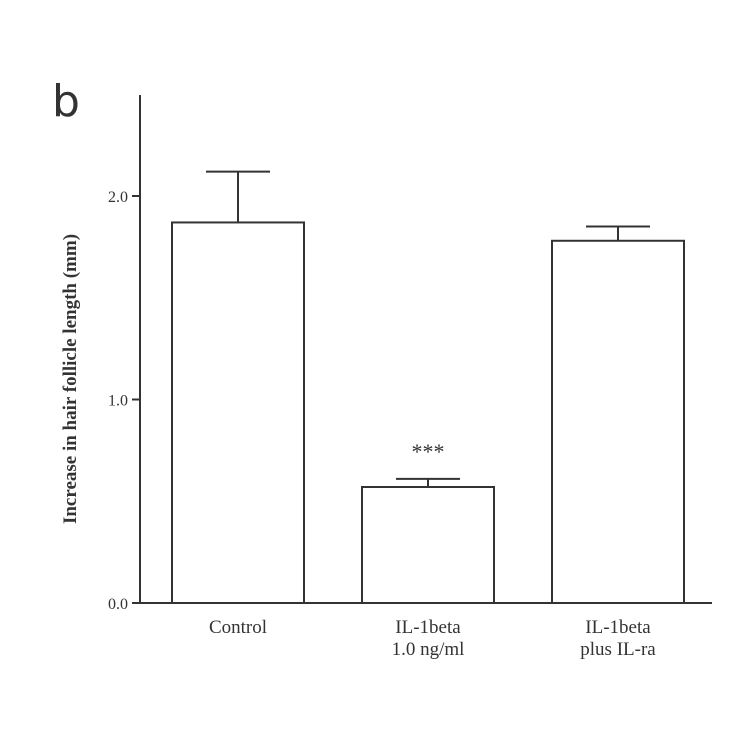 The width and height of the screenshot is (750, 755). Describe the element at coordinates (238, 627) in the screenshot. I see `x-tick-label: Control` at that location.